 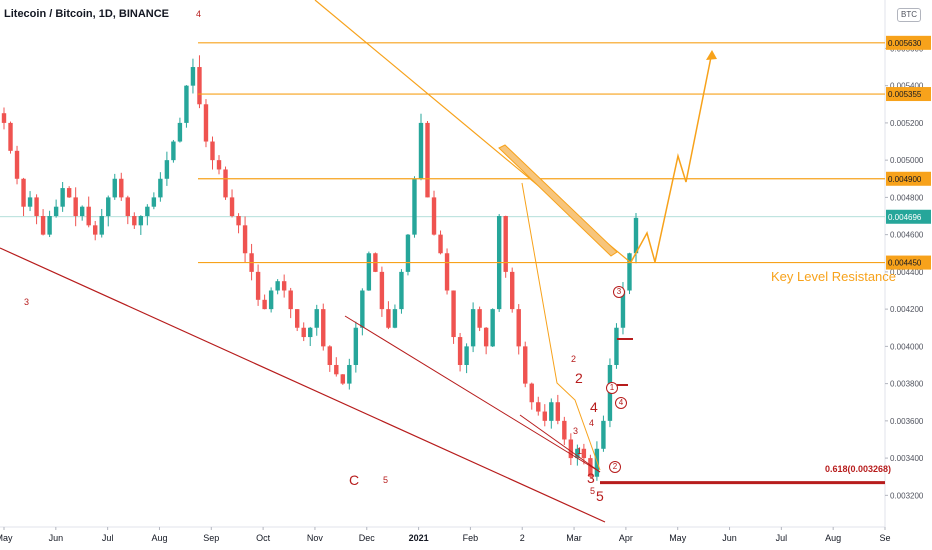 I want to click on projection-arrow-icon, so click(x=711, y=55).